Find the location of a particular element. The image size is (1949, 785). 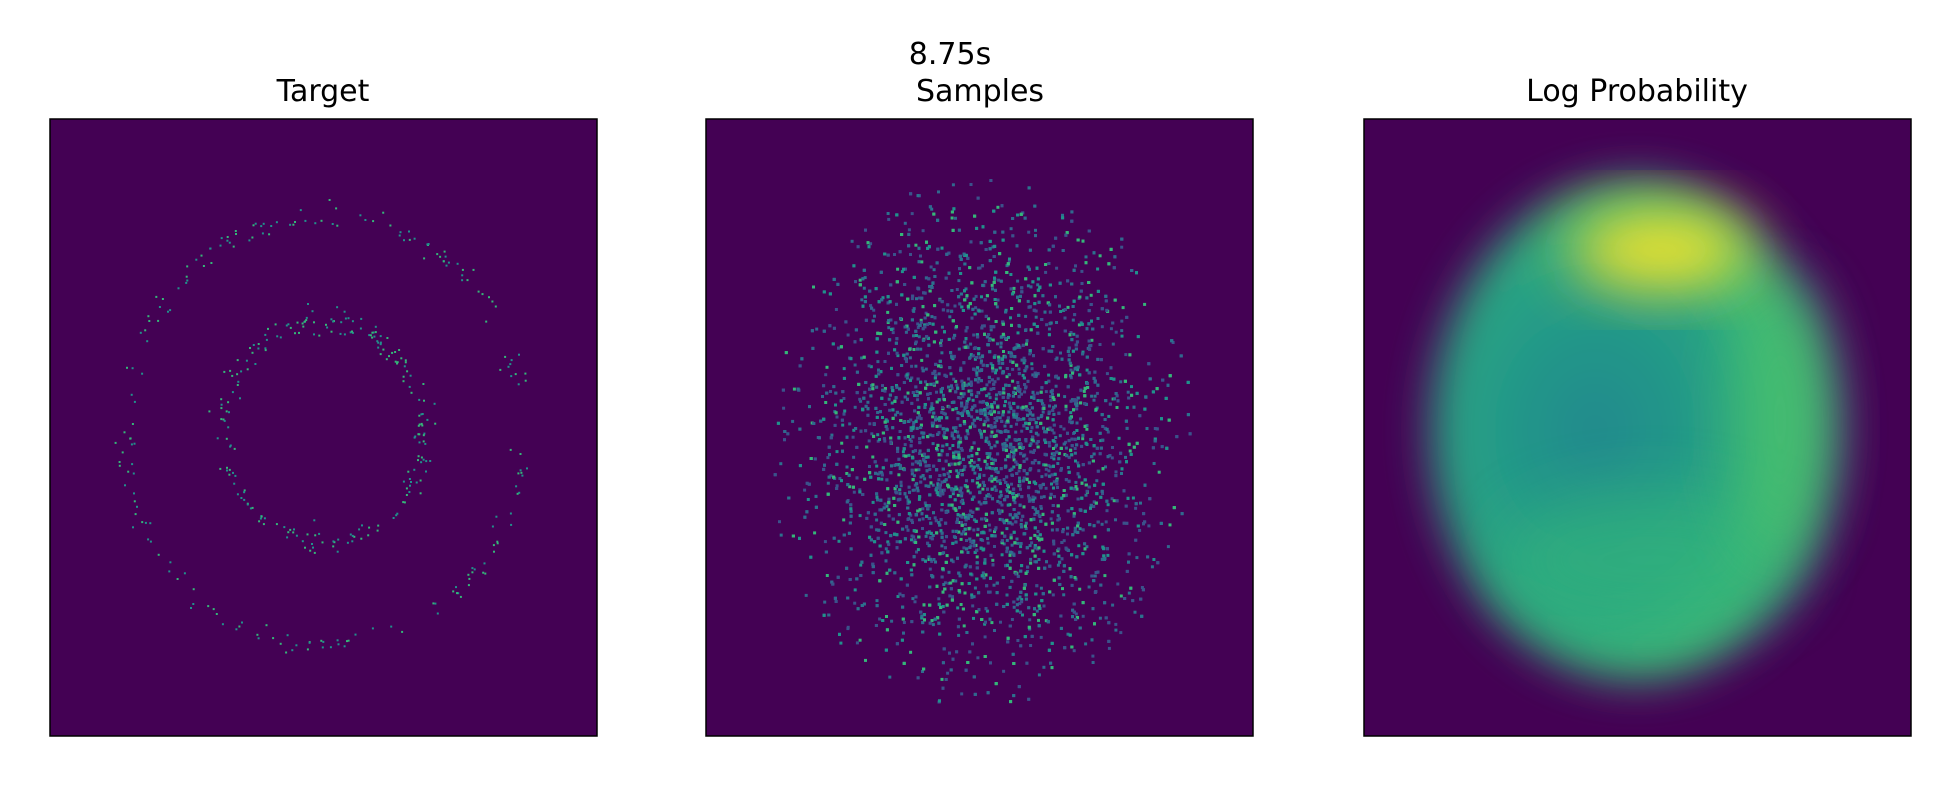

panel-title: Log Probability is located at coordinates (1637, 91).